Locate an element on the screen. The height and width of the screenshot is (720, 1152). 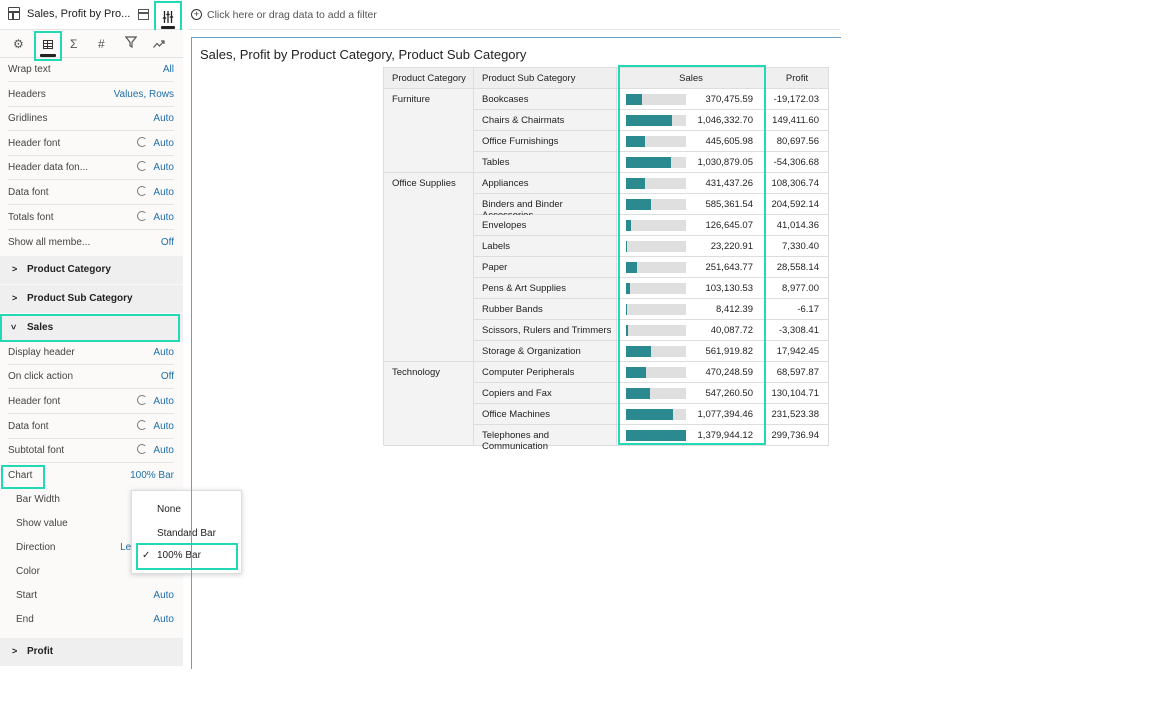
sub-category-cell: Pens & Art Supplies is located at coordinates (545, 288).